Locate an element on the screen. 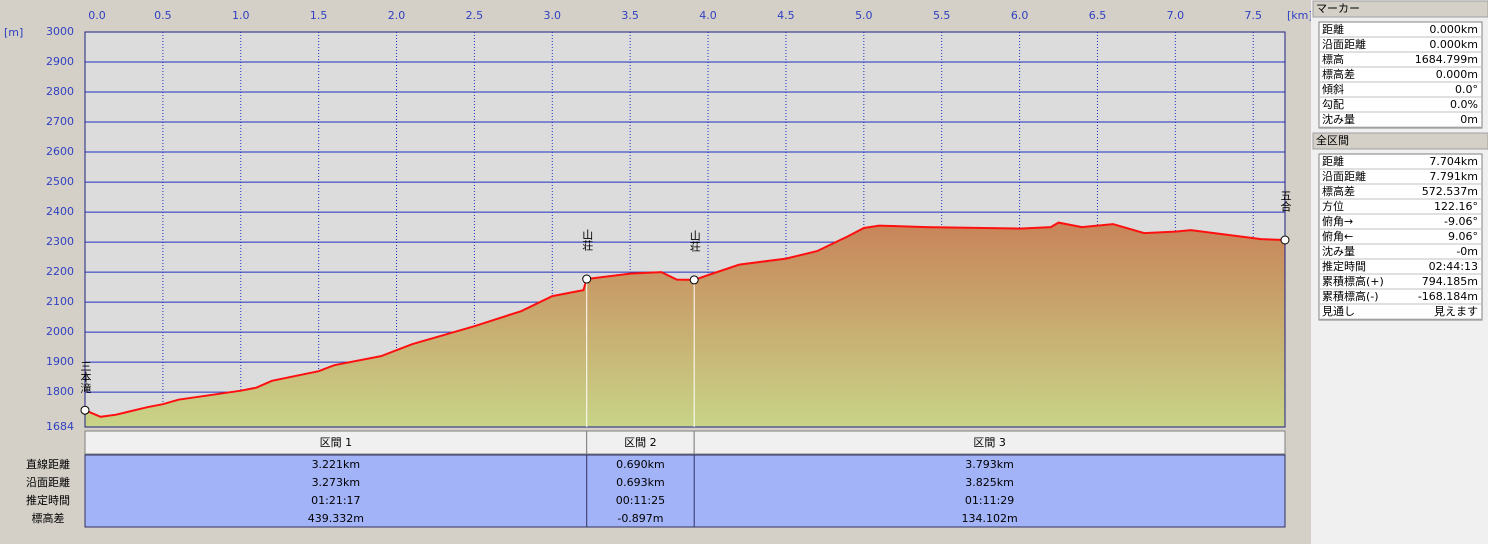 The image size is (1488, 544). table-row-label: 推定時間 is located at coordinates (48, 500).